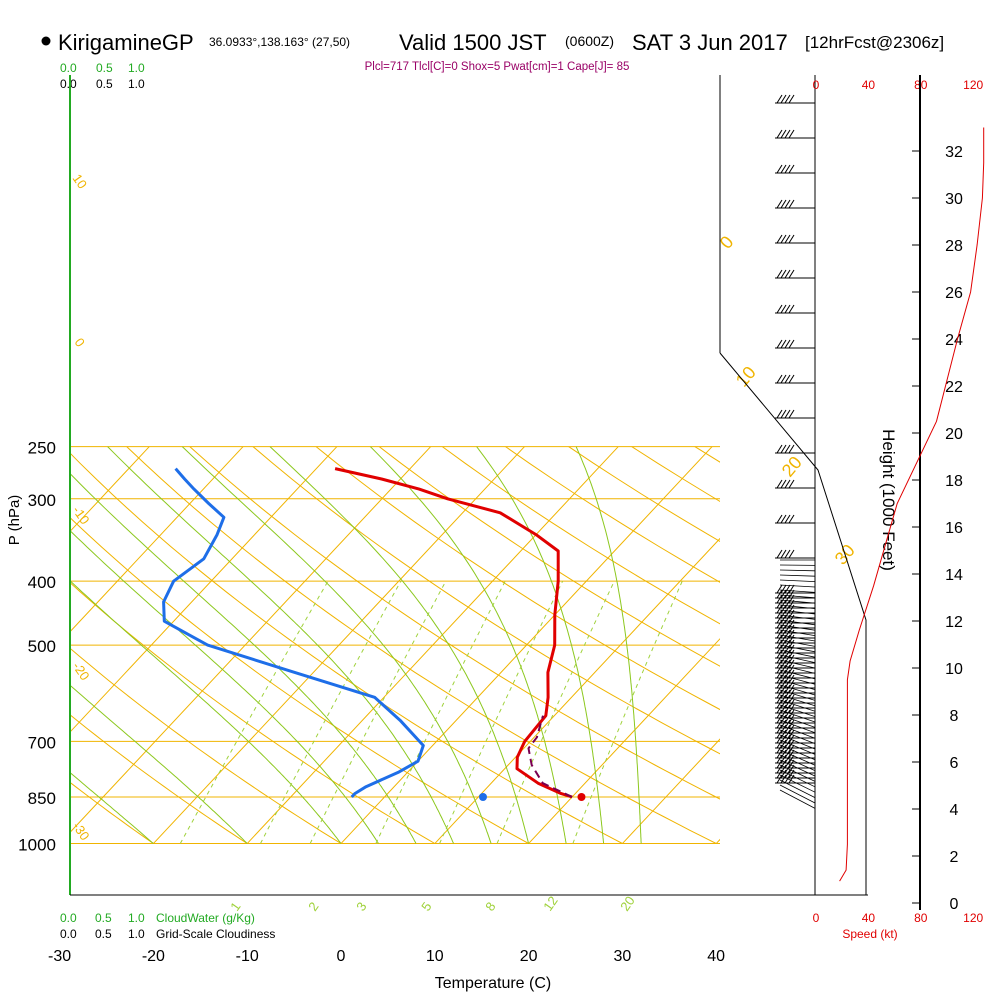 The image size is (1000, 1000). What do you see at coordinates (954, 622) in the screenshot?
I see `height-tick-label: 12` at bounding box center [954, 622].